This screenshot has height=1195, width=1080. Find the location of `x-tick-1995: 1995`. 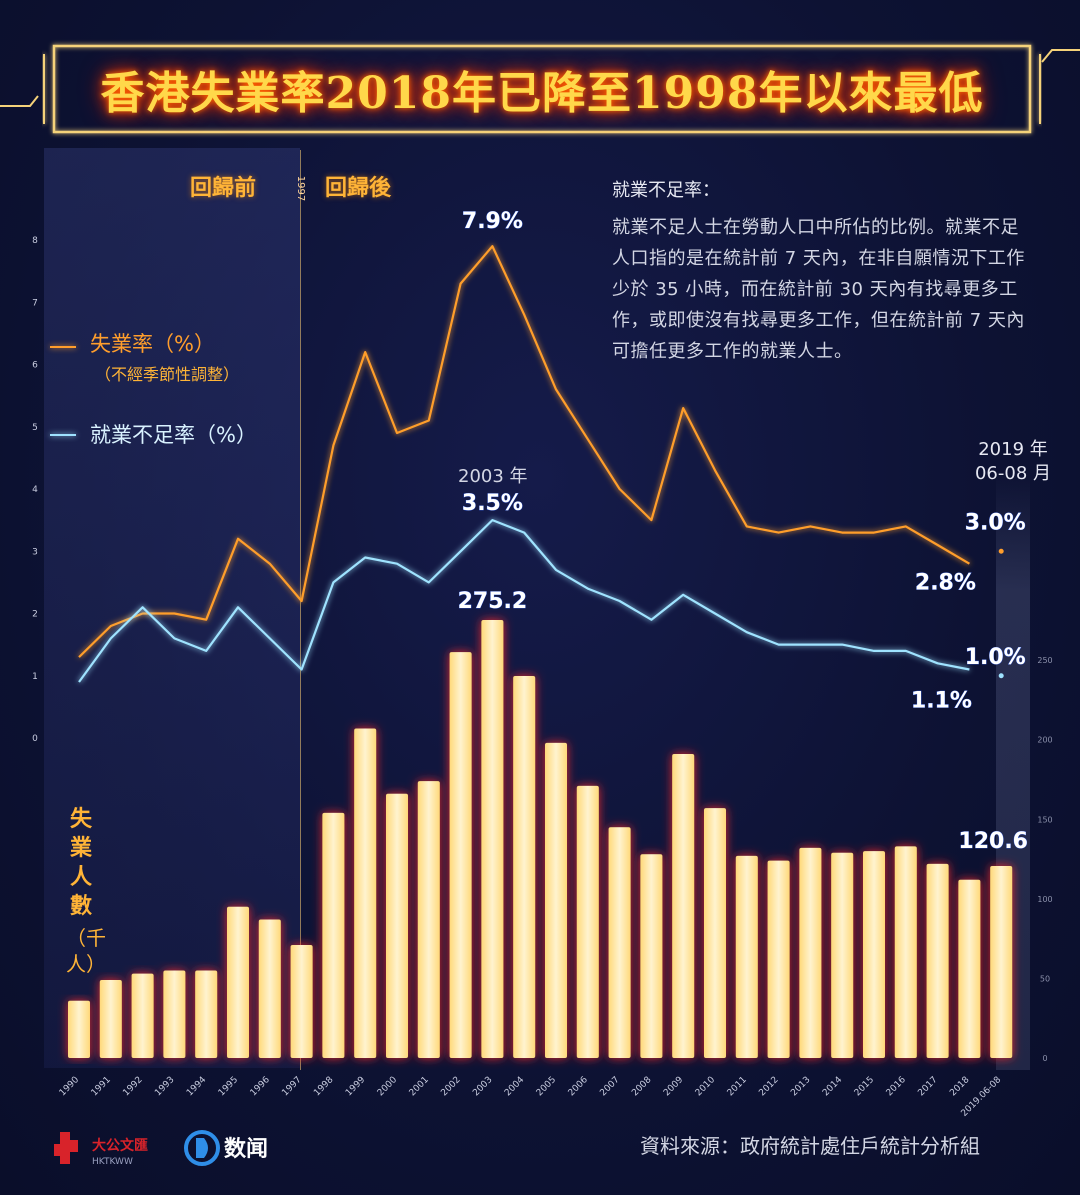

x-tick-1995: 1995 is located at coordinates (228, 1086).